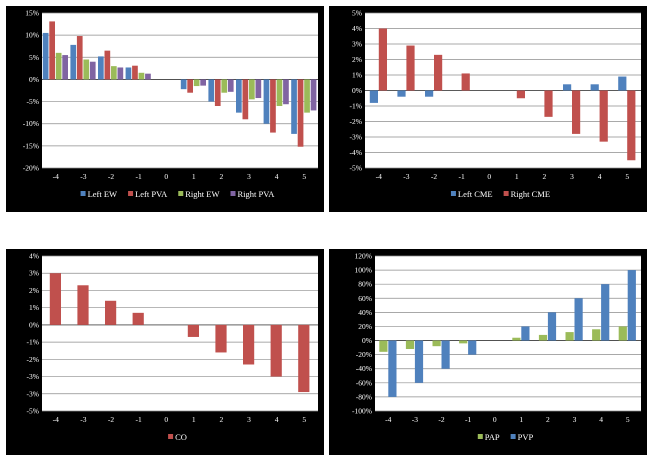 The width and height of the screenshot is (653, 455). What do you see at coordinates (111, 176) in the screenshot?
I see `x-tick-label: -2` at bounding box center [111, 176].